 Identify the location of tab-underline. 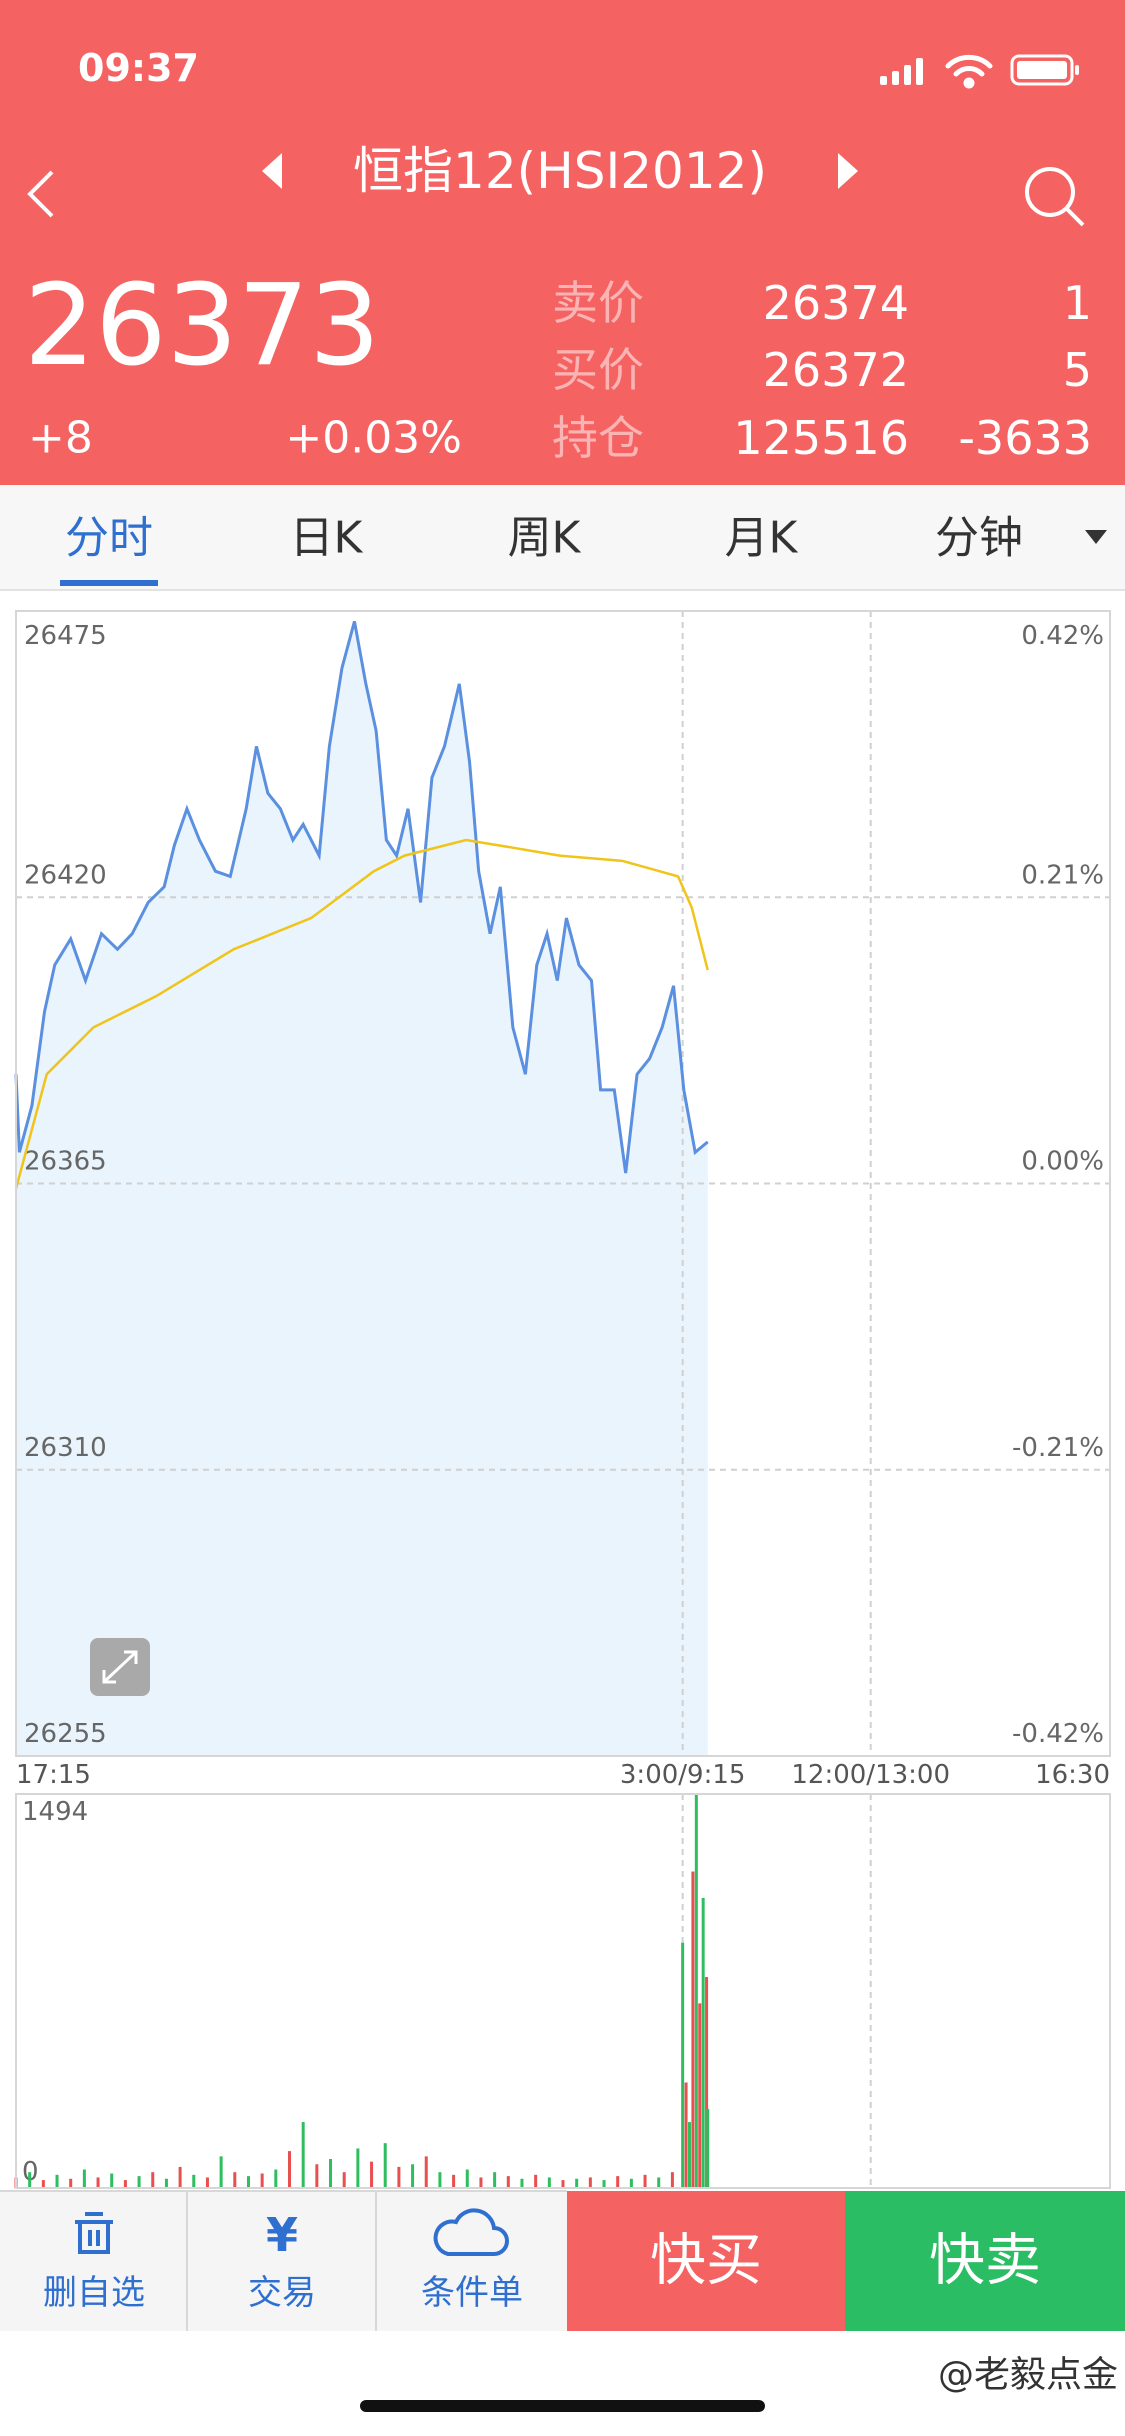
(109, 583).